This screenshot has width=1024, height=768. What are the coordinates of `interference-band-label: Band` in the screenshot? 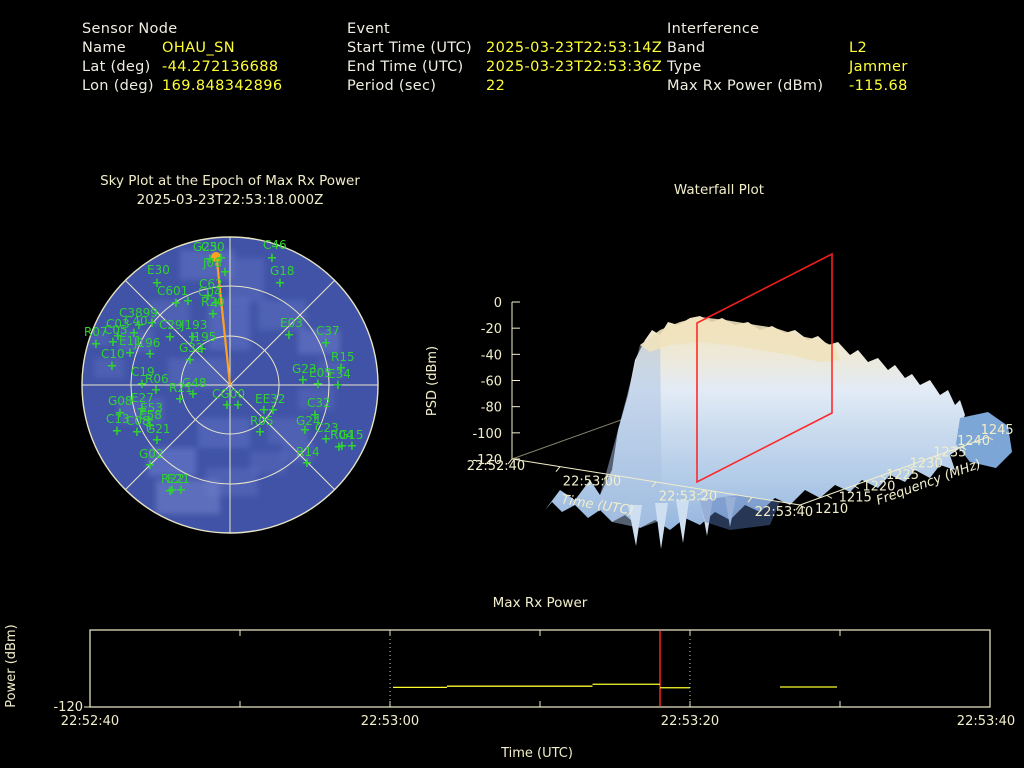 It's located at (686, 48).